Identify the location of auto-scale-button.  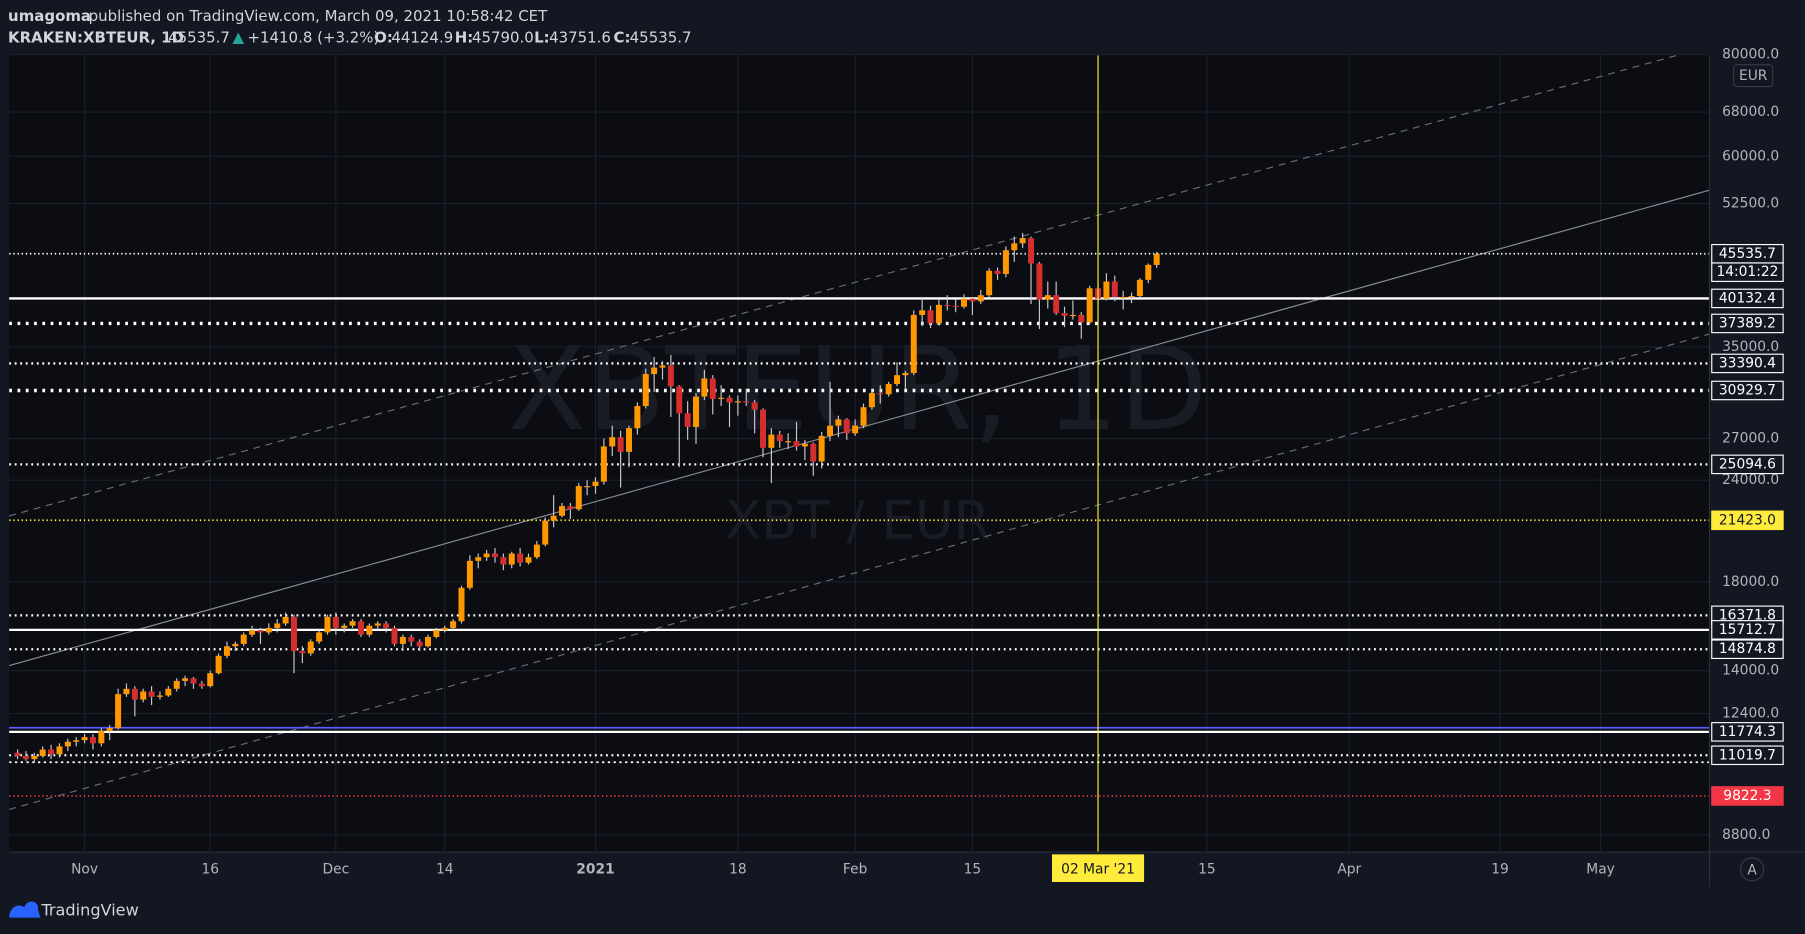
(1752, 869).